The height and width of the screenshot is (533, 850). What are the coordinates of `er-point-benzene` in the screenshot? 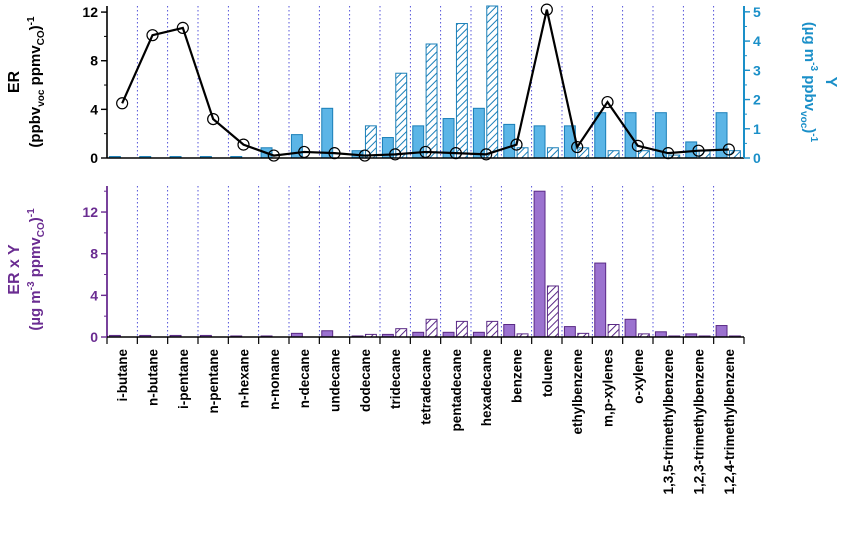 It's located at (516, 144).